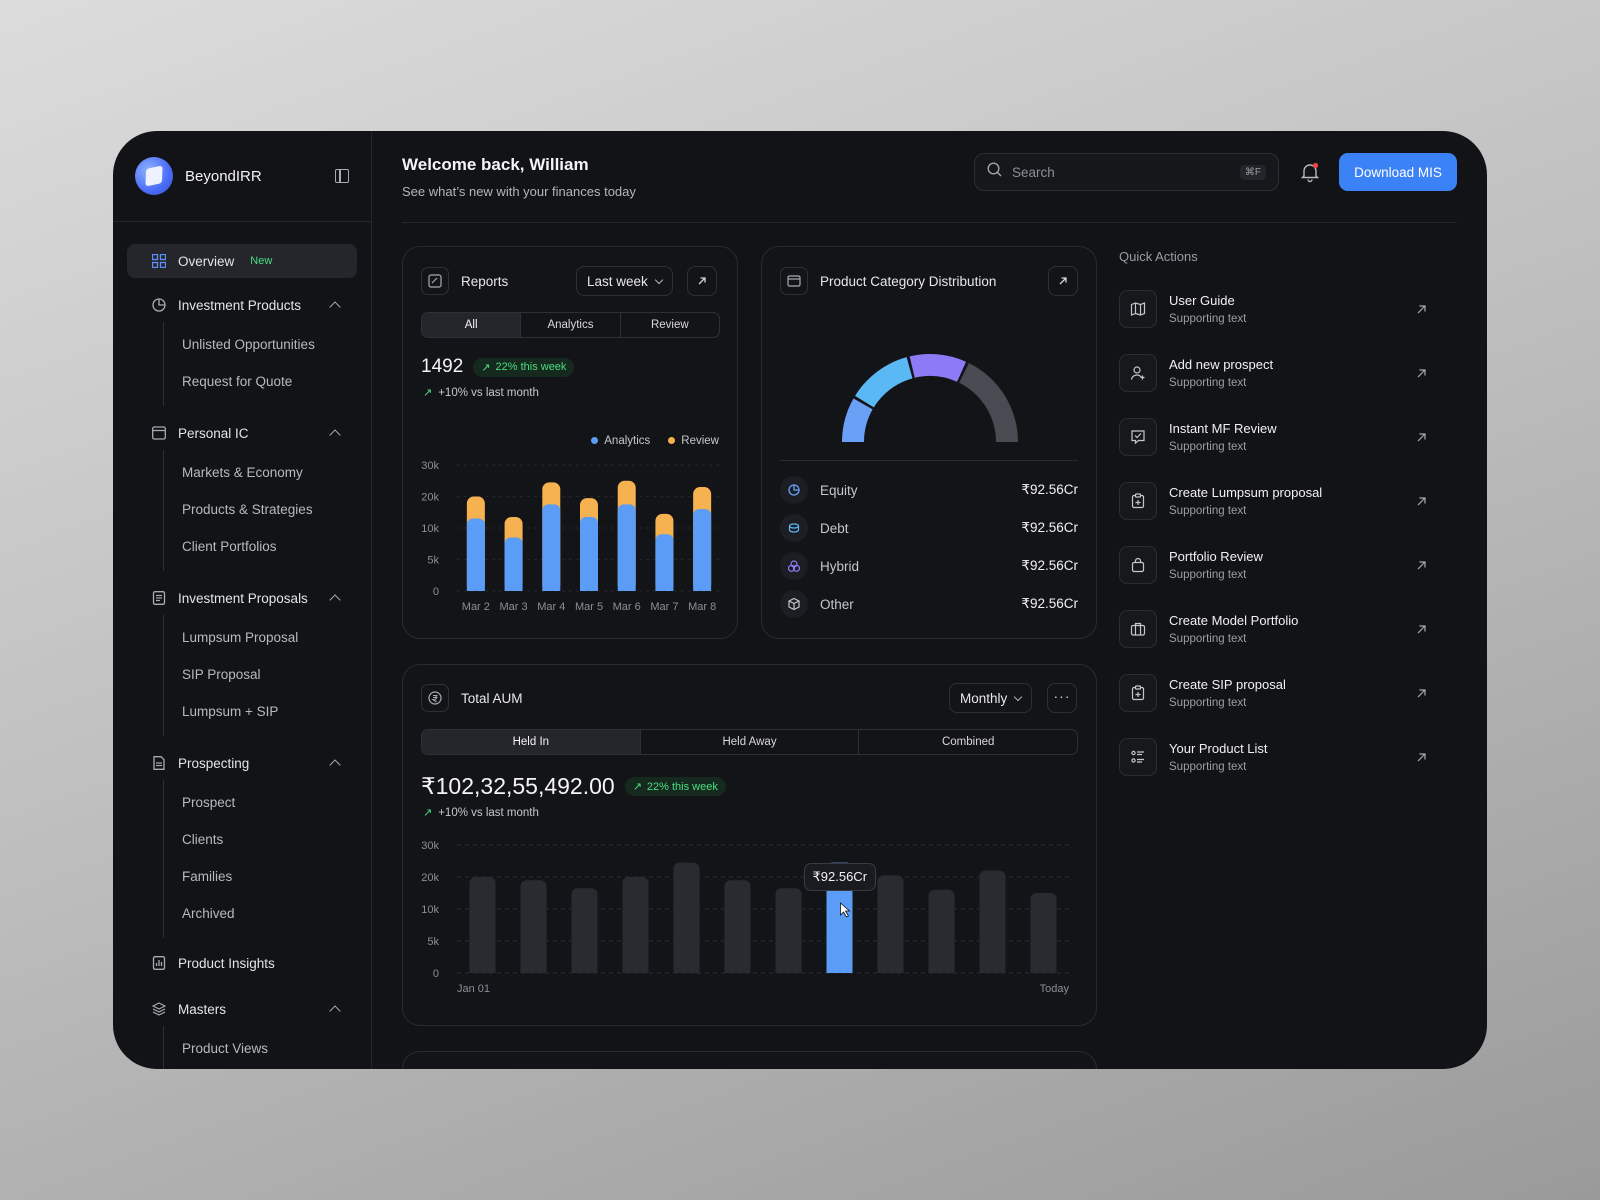 The image size is (1600, 1200). What do you see at coordinates (626, 547) in the screenshot?
I see `bar-analytics` at bounding box center [626, 547].